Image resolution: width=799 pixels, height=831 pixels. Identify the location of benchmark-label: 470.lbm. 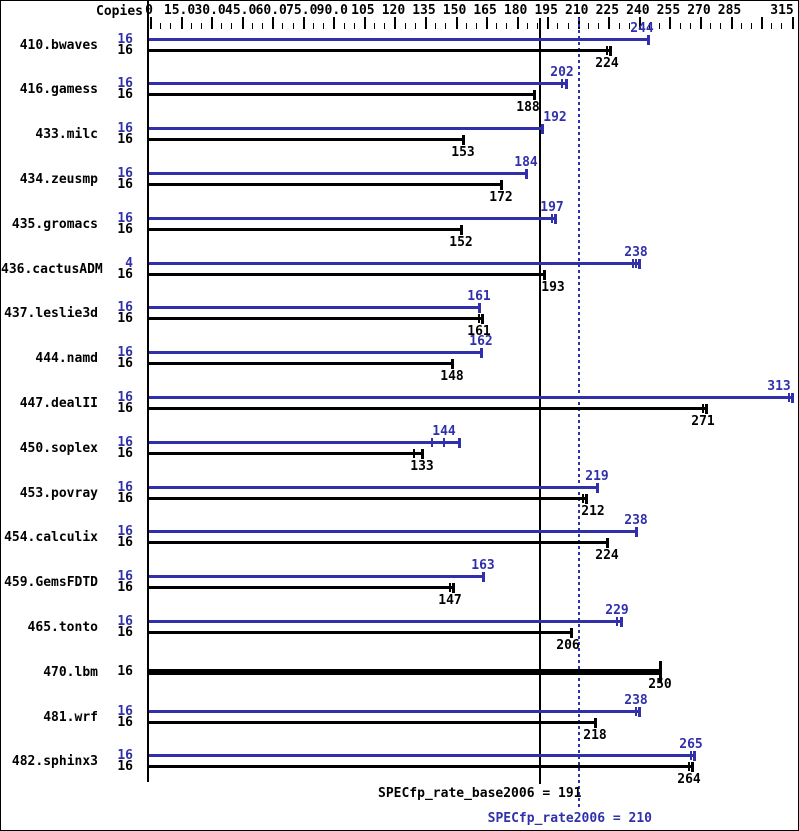
(70, 672).